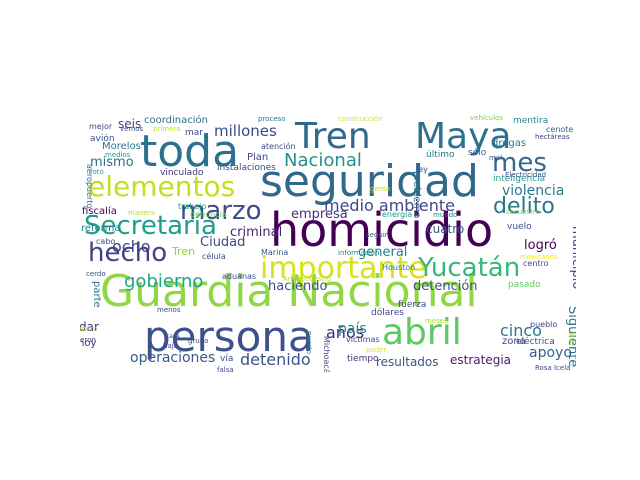  I want to click on cloud-word: hoy, so click(88, 343).